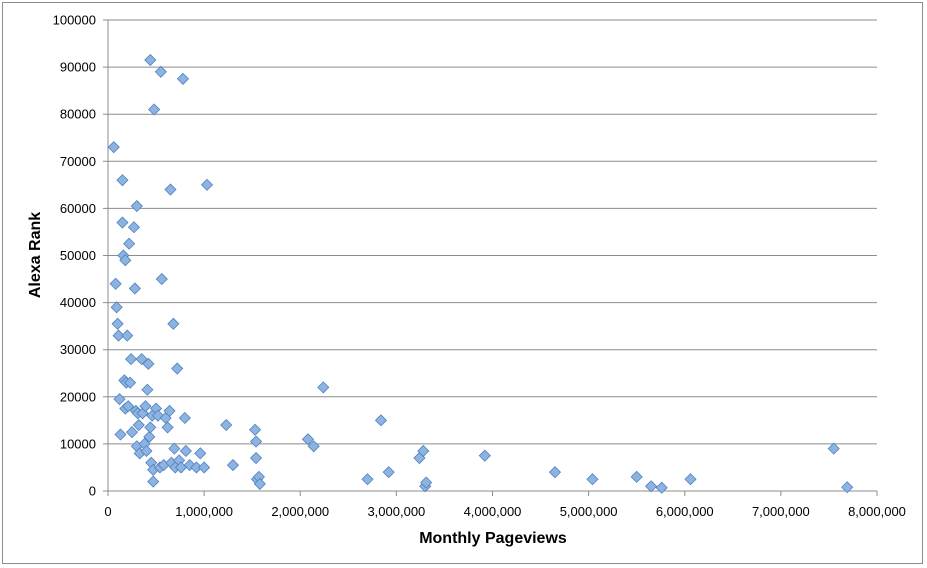 The height and width of the screenshot is (568, 927). I want to click on y-axis-title: Alexa Rank, so click(35, 255).